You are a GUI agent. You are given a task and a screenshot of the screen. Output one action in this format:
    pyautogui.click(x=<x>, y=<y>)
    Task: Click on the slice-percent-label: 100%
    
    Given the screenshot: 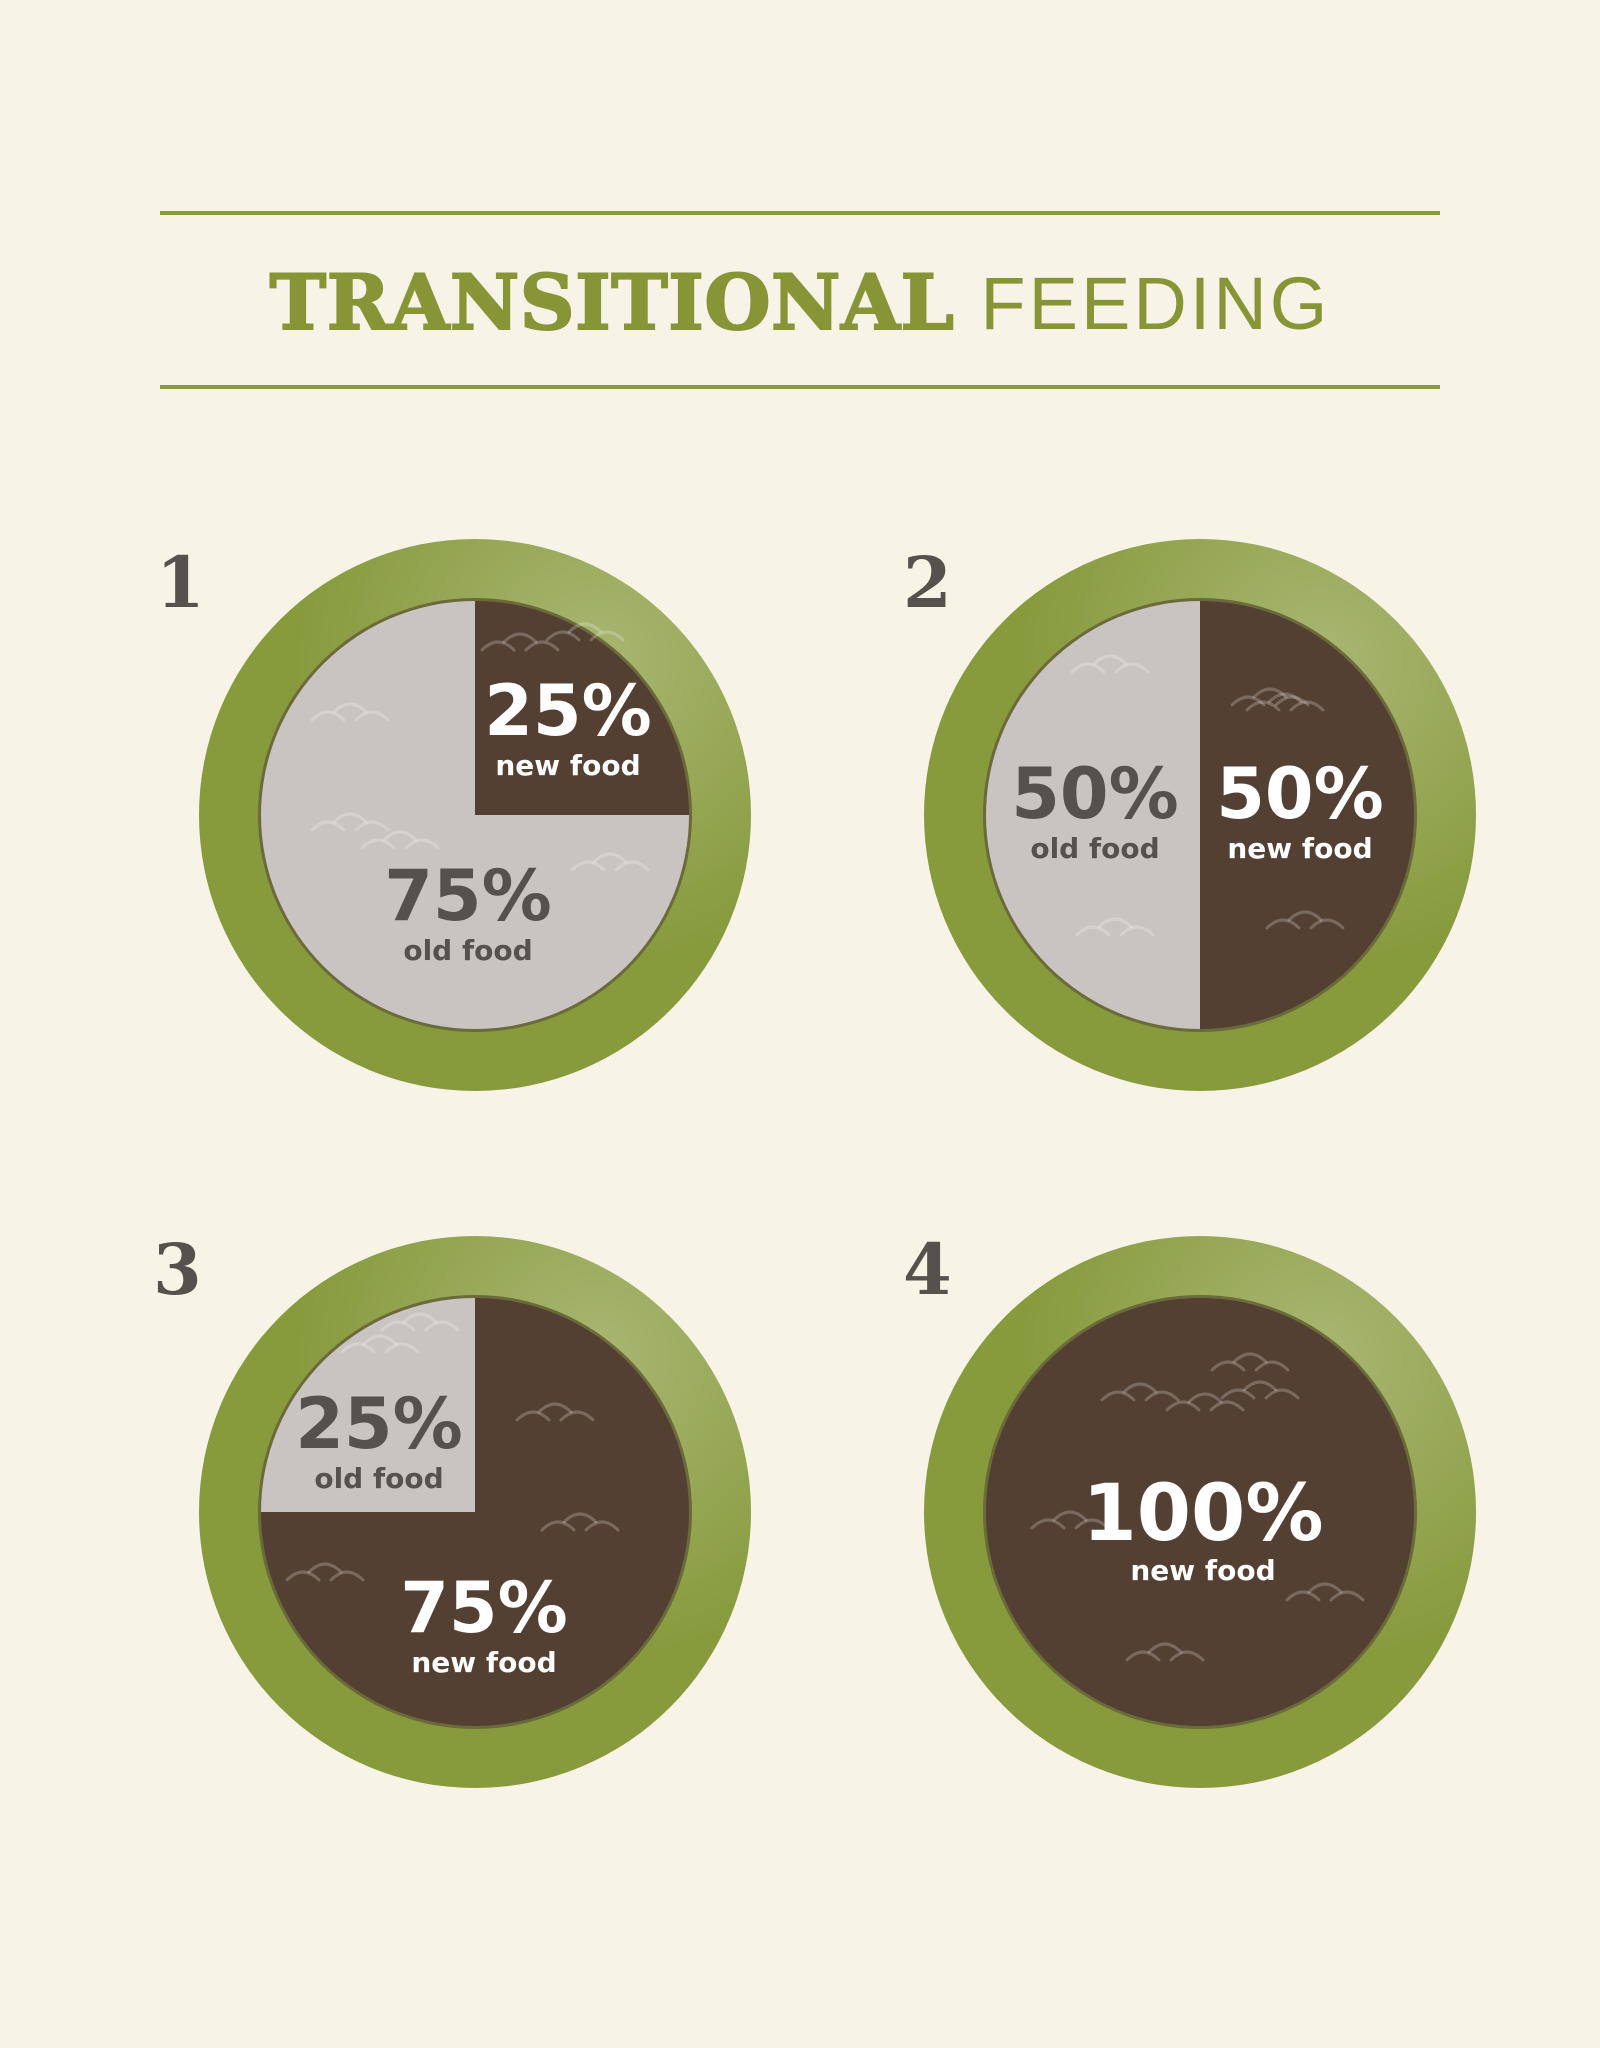 What is the action you would take?
    pyautogui.click(x=1203, y=1514)
    